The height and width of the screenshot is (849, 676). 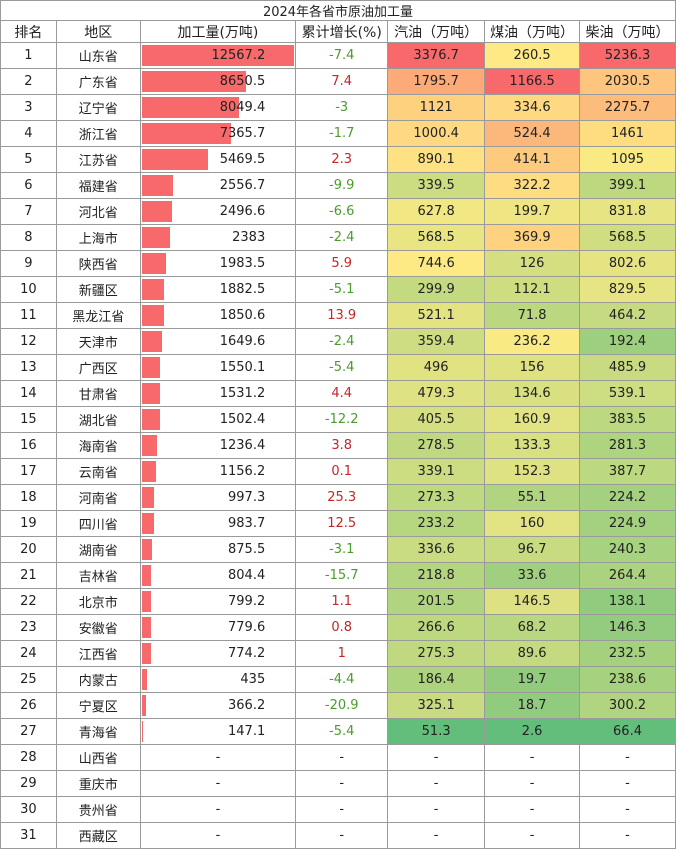 What do you see at coordinates (532, 835) in the screenshot?
I see `kerosene-cell: -` at bounding box center [532, 835].